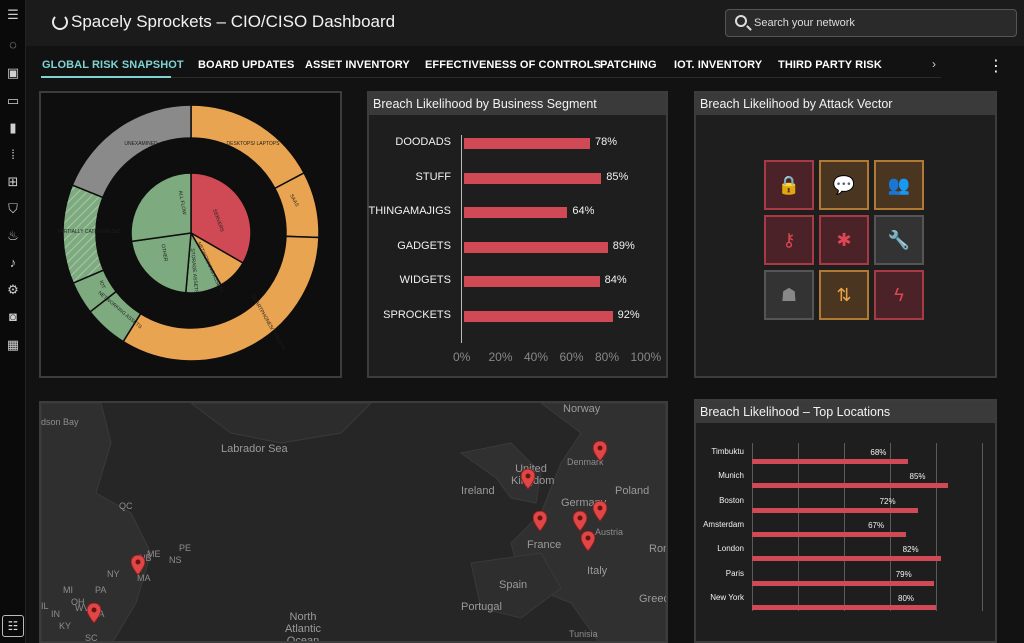 The width and height of the screenshot is (1024, 643). Describe the element at coordinates (899, 185) in the screenshot. I see `people-vector-tile: 👥` at that location.